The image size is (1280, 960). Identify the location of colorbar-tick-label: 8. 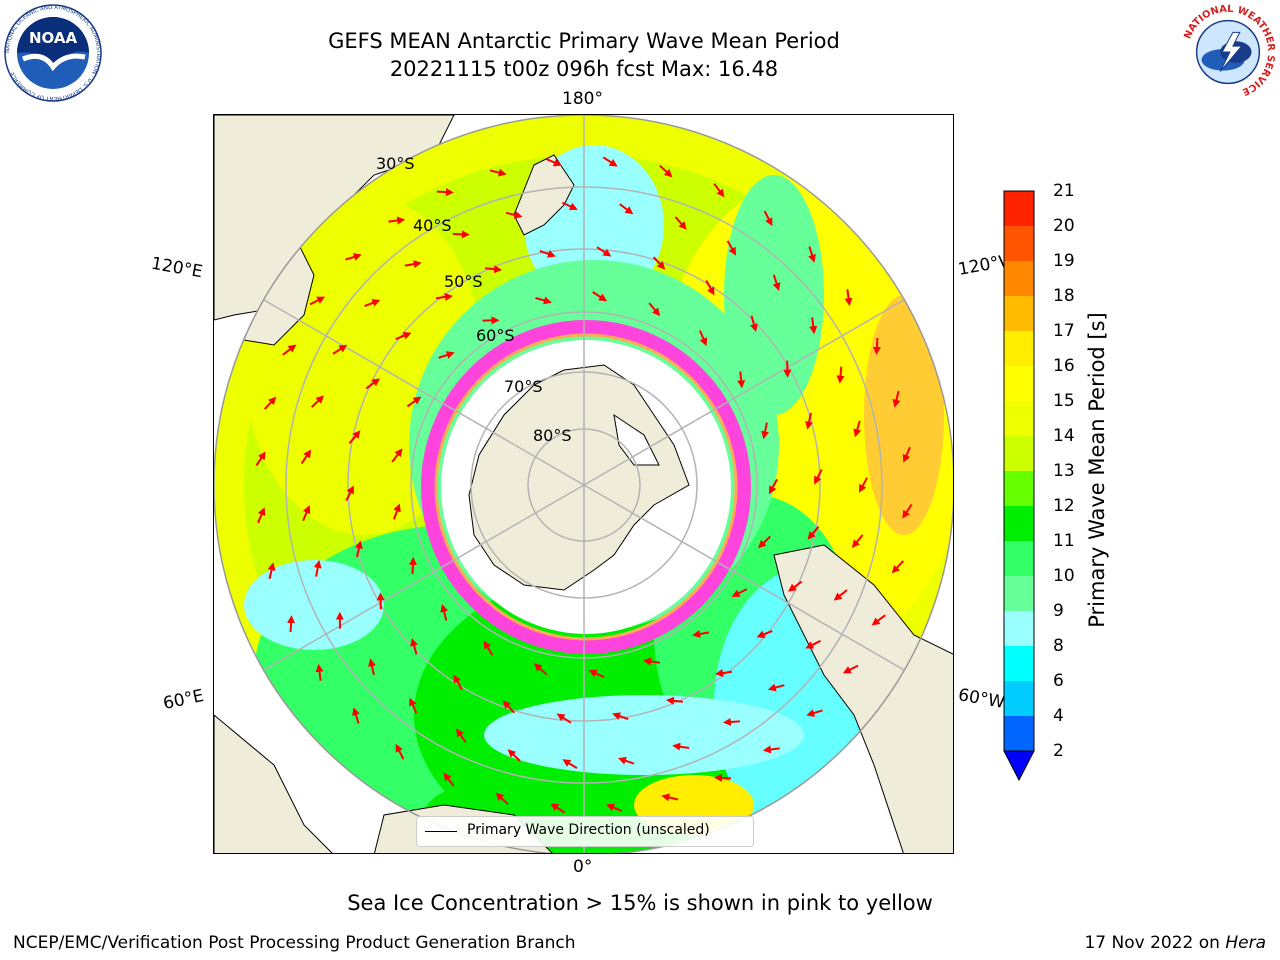
(1058, 646).